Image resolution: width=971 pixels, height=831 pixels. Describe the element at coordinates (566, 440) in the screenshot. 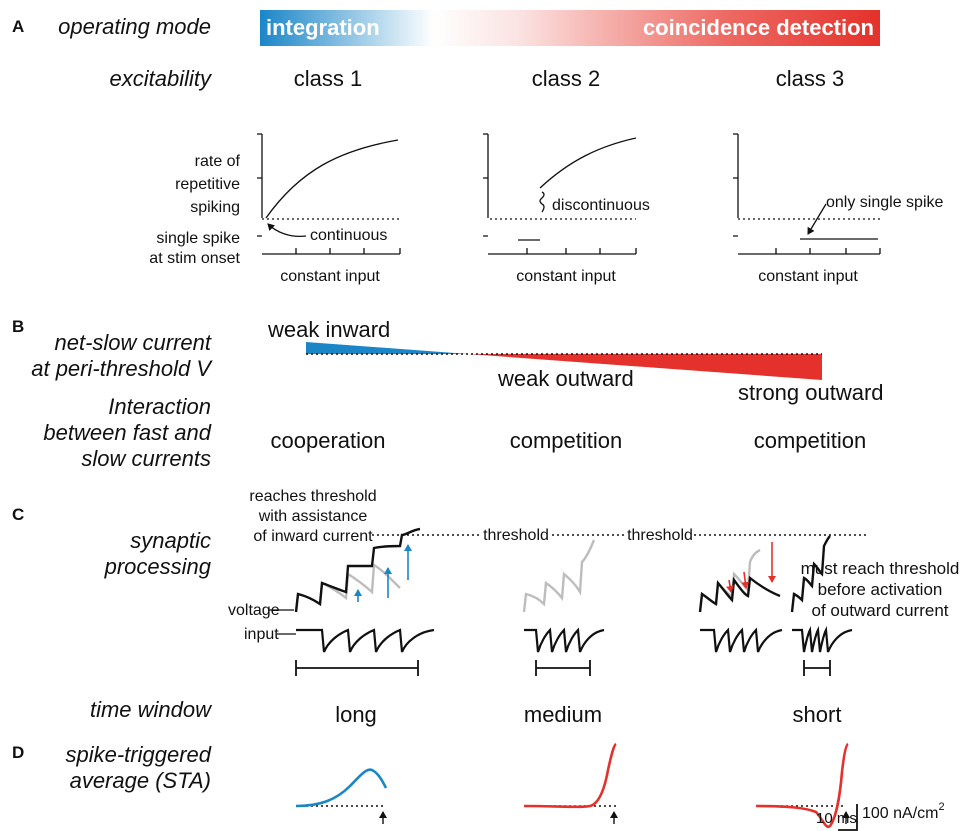

I see `interaction-class-2: competition` at that location.